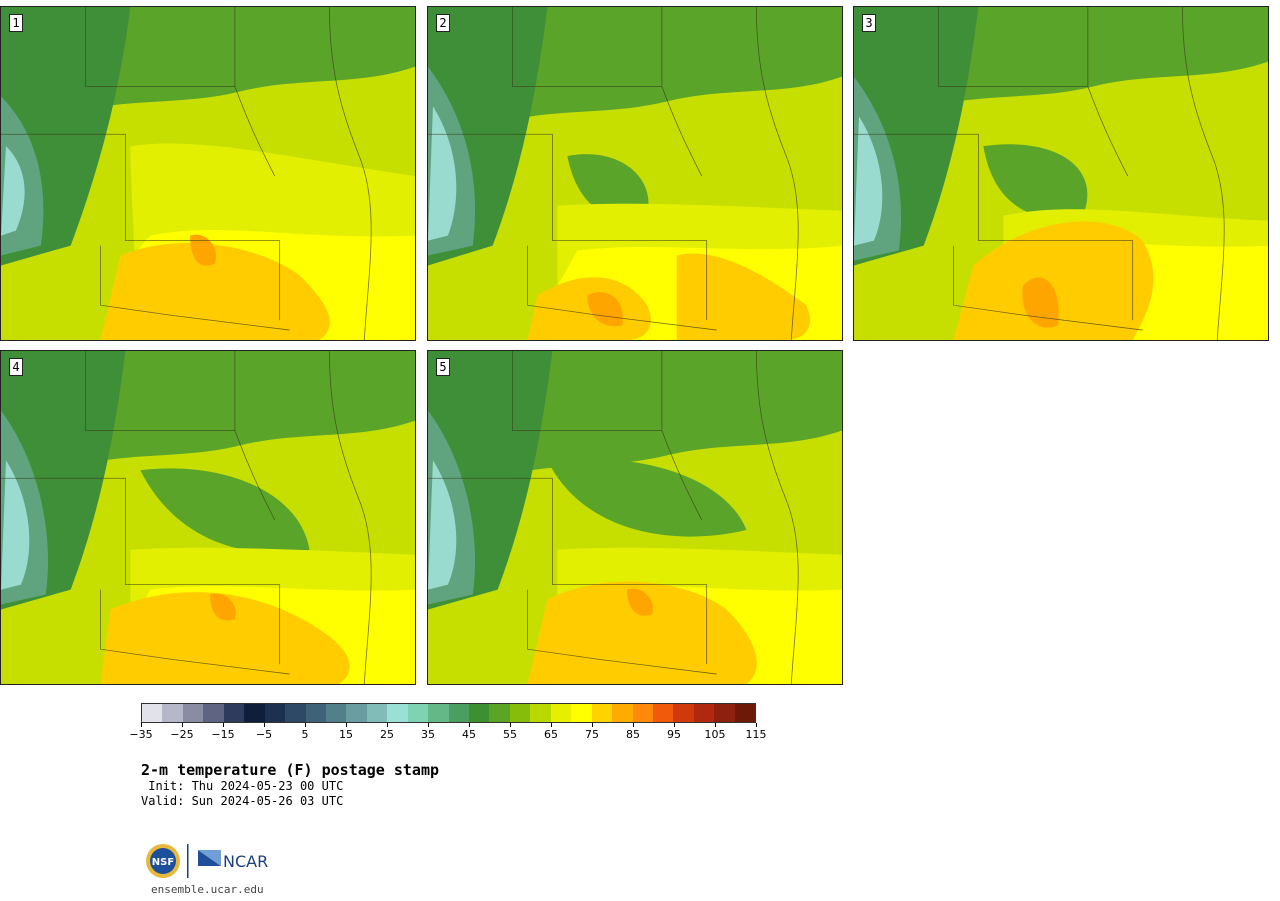 This screenshot has height=901, width=1280. What do you see at coordinates (635, 173) in the screenshot?
I see `map-panel-2: 2` at bounding box center [635, 173].